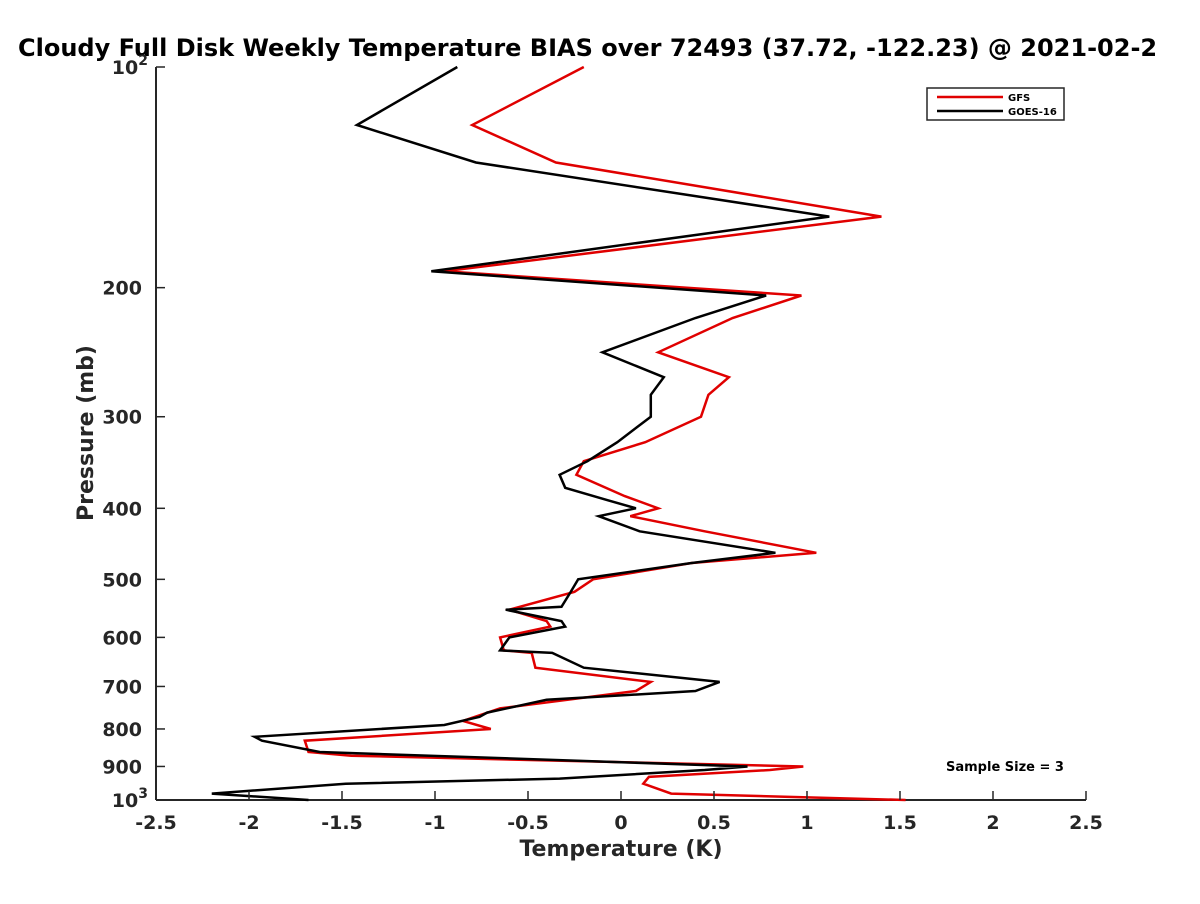  What do you see at coordinates (122, 418) in the screenshot?
I see `y-tick-label: 300` at bounding box center [122, 418].